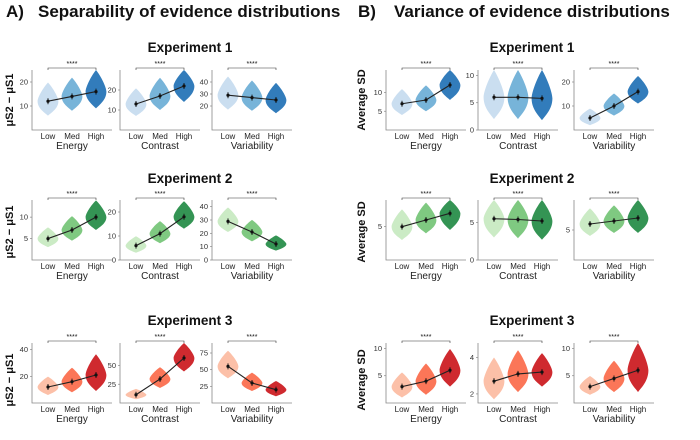 This screenshot has width=700, height=440. Describe the element at coordinates (190, 320) in the screenshot. I see `exp3-title-a: Experiment 3` at that location.